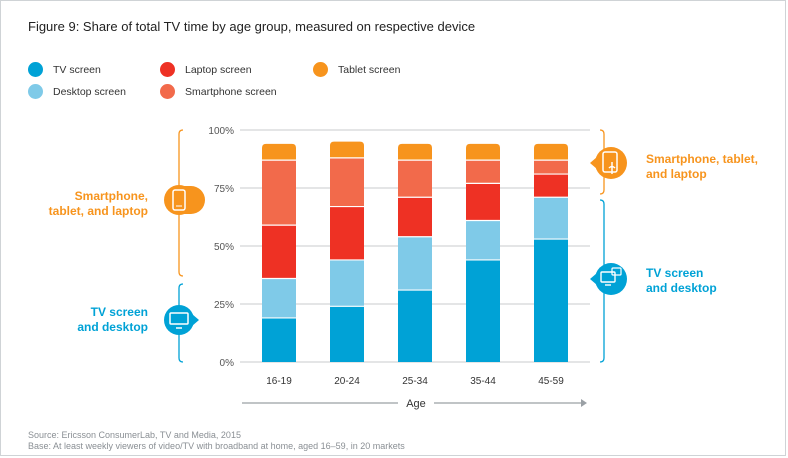 Image resolution: width=788 pixels, height=458 pixels. I want to click on monitor-icon, so click(181, 320).